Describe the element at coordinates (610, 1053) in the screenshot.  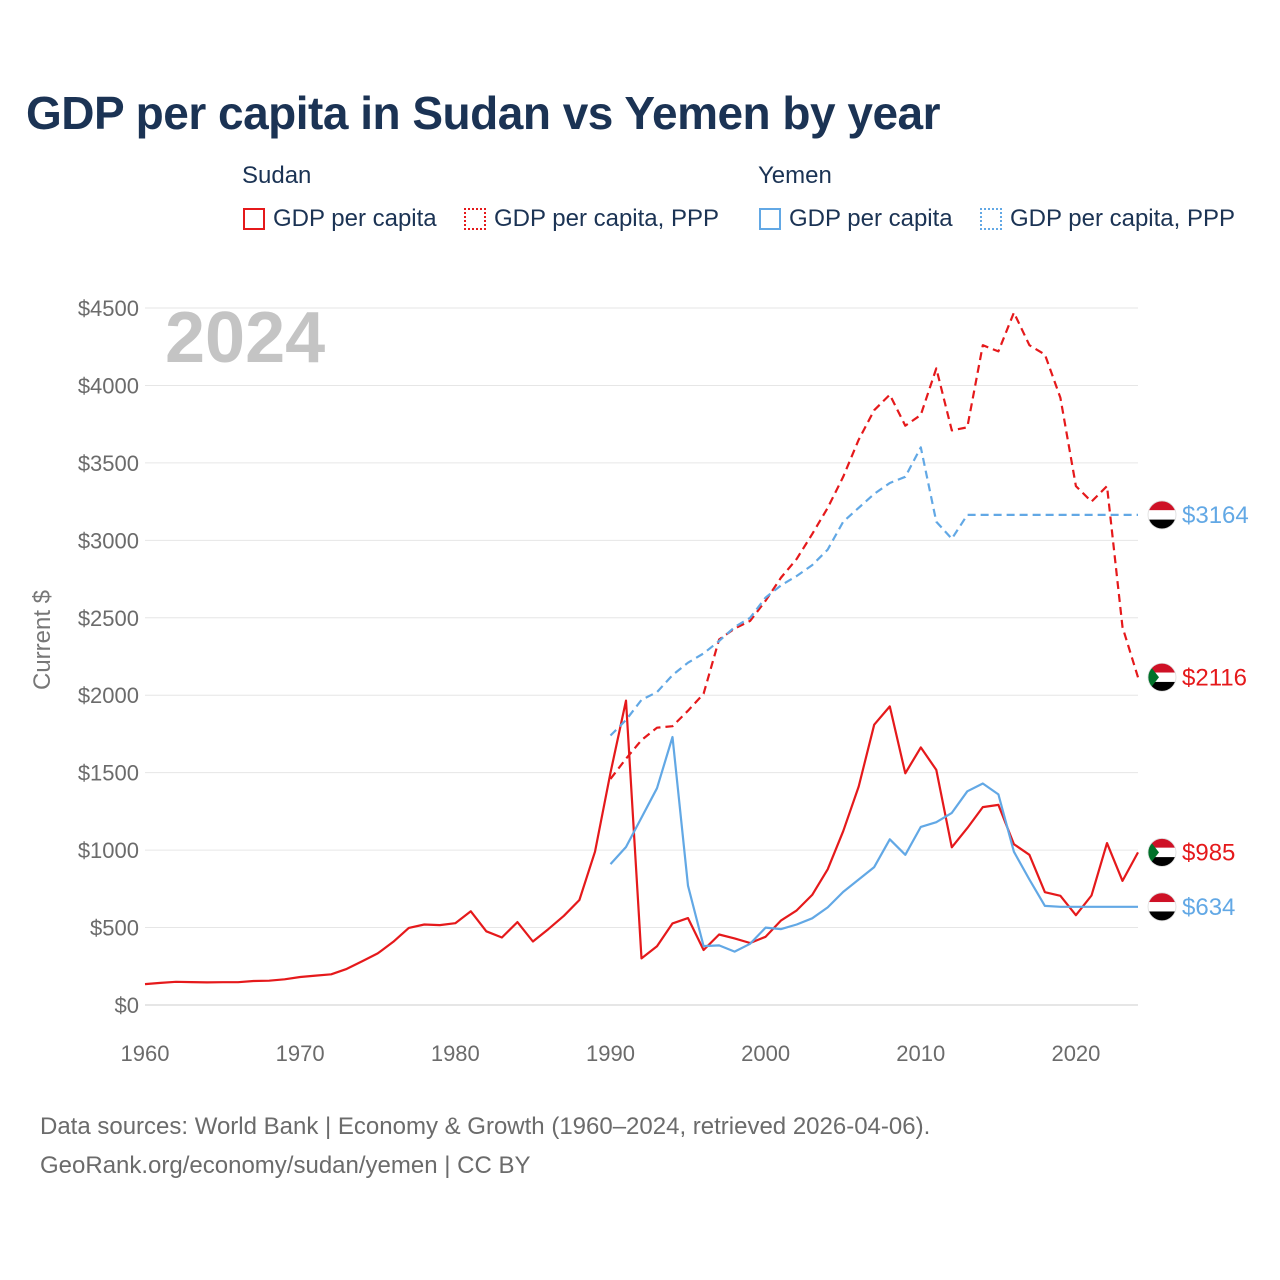
I see `x-tick-label: 1990` at that location.